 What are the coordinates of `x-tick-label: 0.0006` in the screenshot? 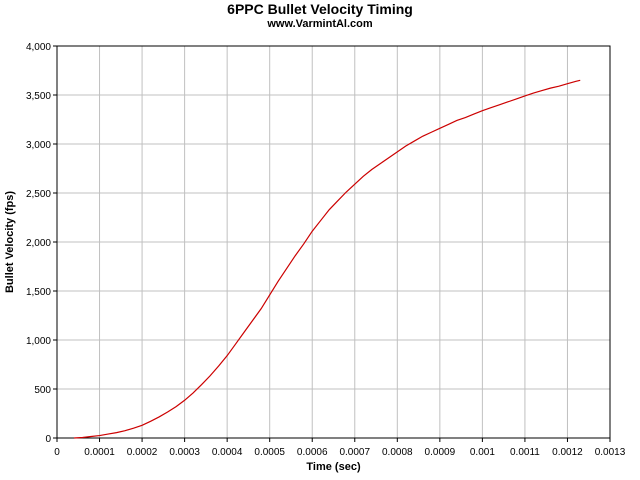 It's located at (312, 452).